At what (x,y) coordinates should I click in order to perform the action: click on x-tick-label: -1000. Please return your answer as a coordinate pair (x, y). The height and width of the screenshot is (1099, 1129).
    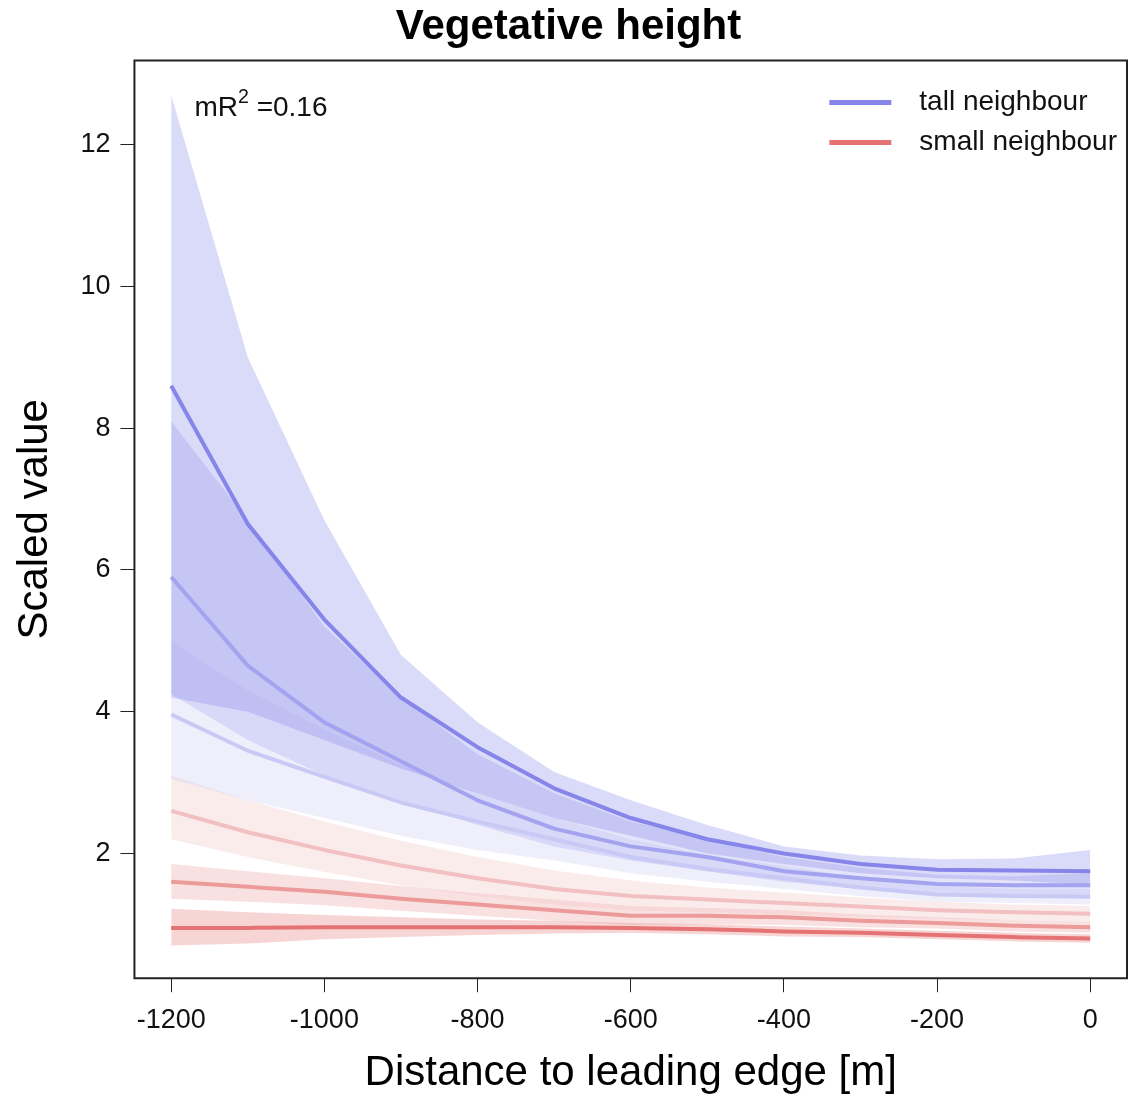
    Looking at the image, I should click on (324, 1018).